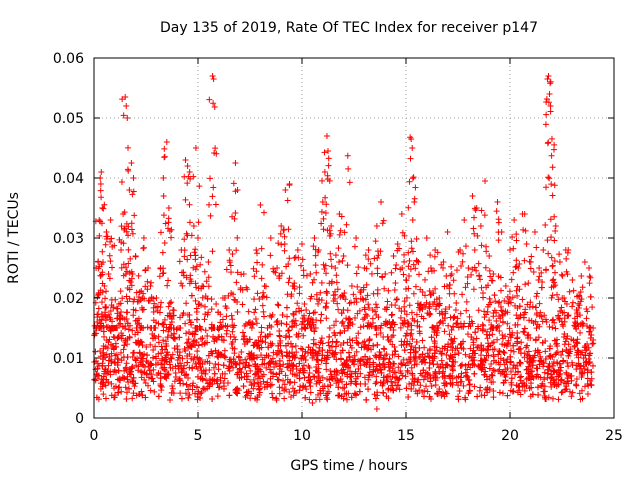 This screenshot has width=640, height=480. I want to click on x-axis-label: GPS time / hours, so click(348, 466).